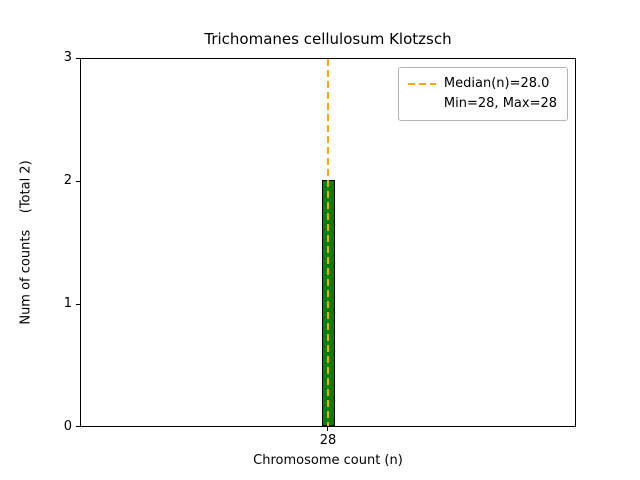  What do you see at coordinates (422, 104) in the screenshot?
I see `legend-blank-handle` at bounding box center [422, 104].